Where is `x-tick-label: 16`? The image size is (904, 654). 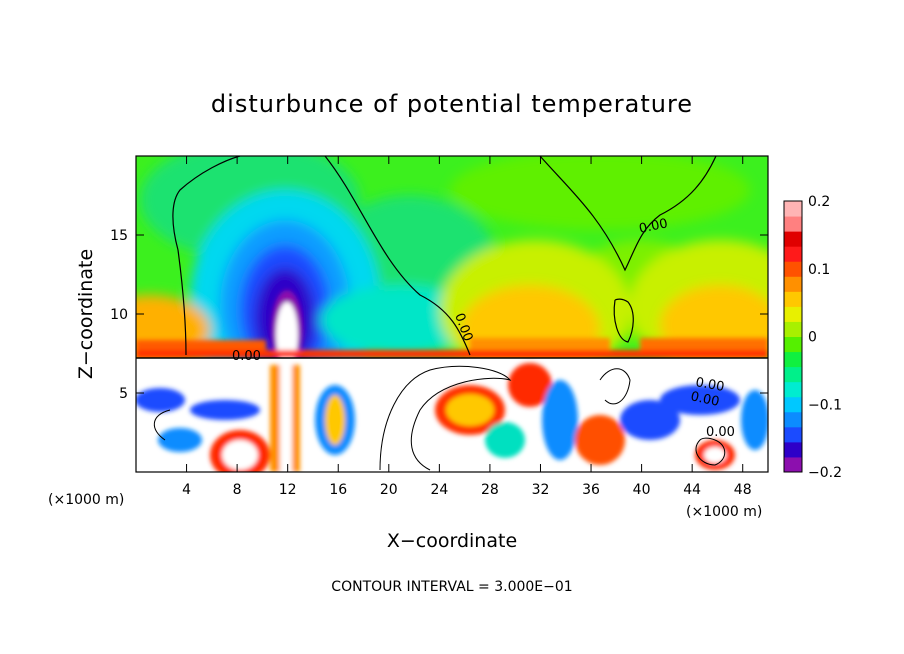
x-tick-label: 16 is located at coordinates (338, 490).